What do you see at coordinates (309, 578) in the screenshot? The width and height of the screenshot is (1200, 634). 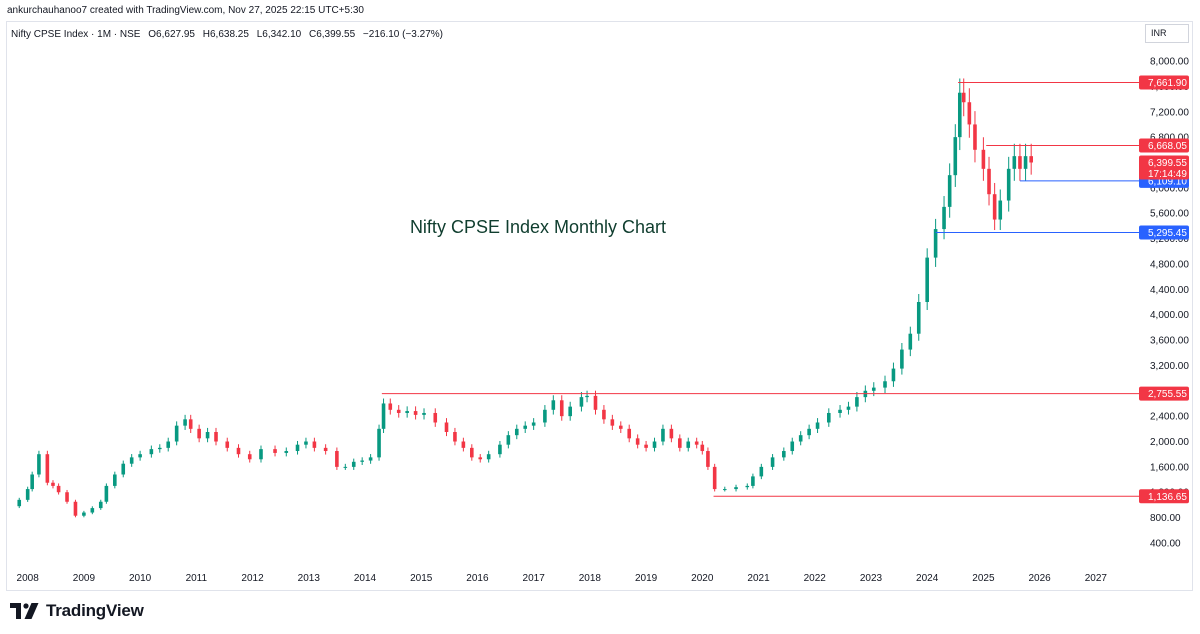 I see `x-tick-label: 2013` at bounding box center [309, 578].